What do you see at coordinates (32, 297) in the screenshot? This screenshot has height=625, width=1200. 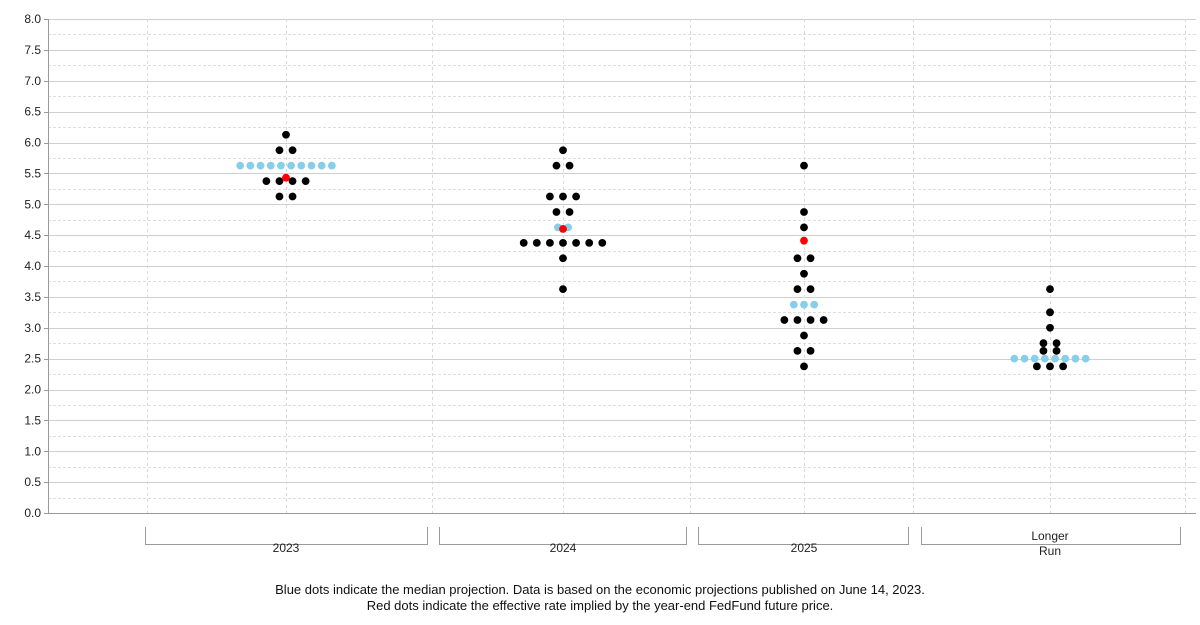 I see `y-tick-label: 3.5` at bounding box center [32, 297].